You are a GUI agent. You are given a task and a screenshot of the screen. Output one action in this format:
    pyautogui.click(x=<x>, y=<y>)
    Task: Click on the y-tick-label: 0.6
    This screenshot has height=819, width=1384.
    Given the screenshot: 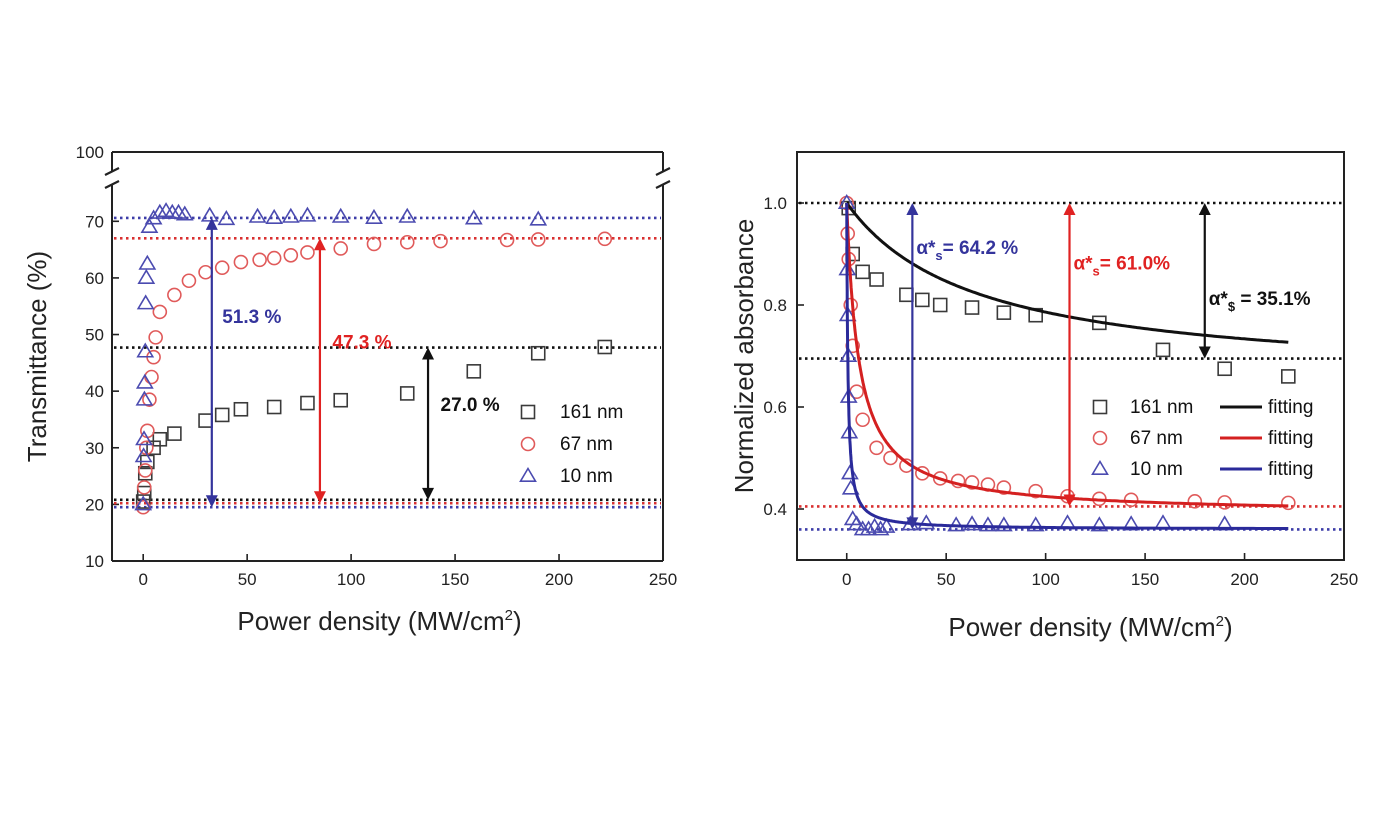 What is the action you would take?
    pyautogui.click(x=775, y=407)
    